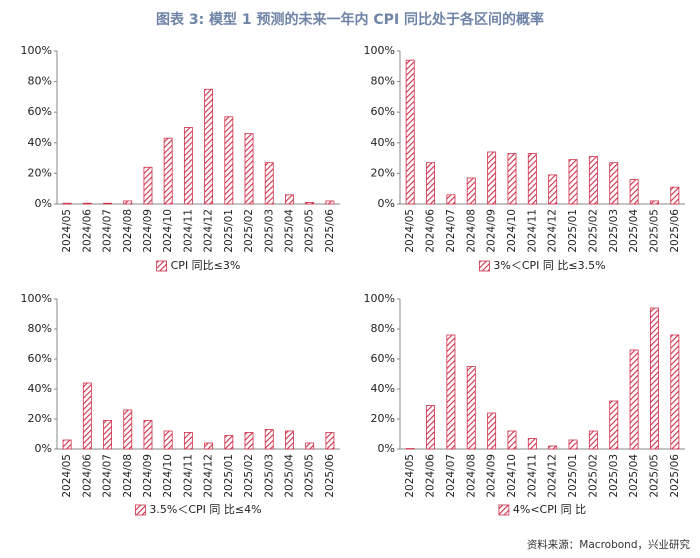 The height and width of the screenshot is (558, 700). I want to click on legend-label: 3.5%＜CPI 同 比≤4%, so click(205, 509).